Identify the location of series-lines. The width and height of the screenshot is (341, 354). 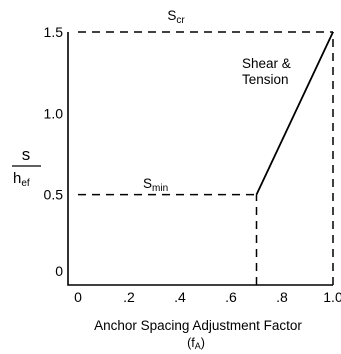
(294, 113).